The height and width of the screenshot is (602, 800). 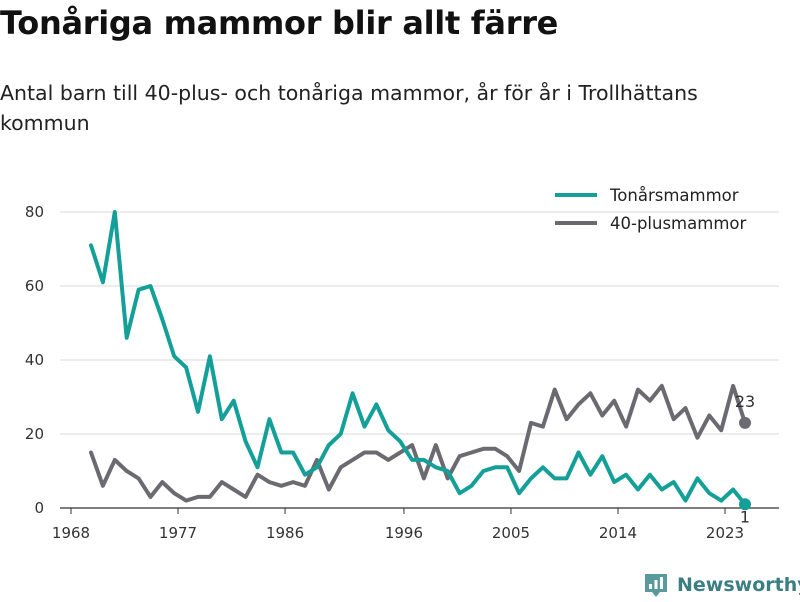 What do you see at coordinates (745, 516) in the screenshot?
I see `end-value-label: 1` at bounding box center [745, 516].